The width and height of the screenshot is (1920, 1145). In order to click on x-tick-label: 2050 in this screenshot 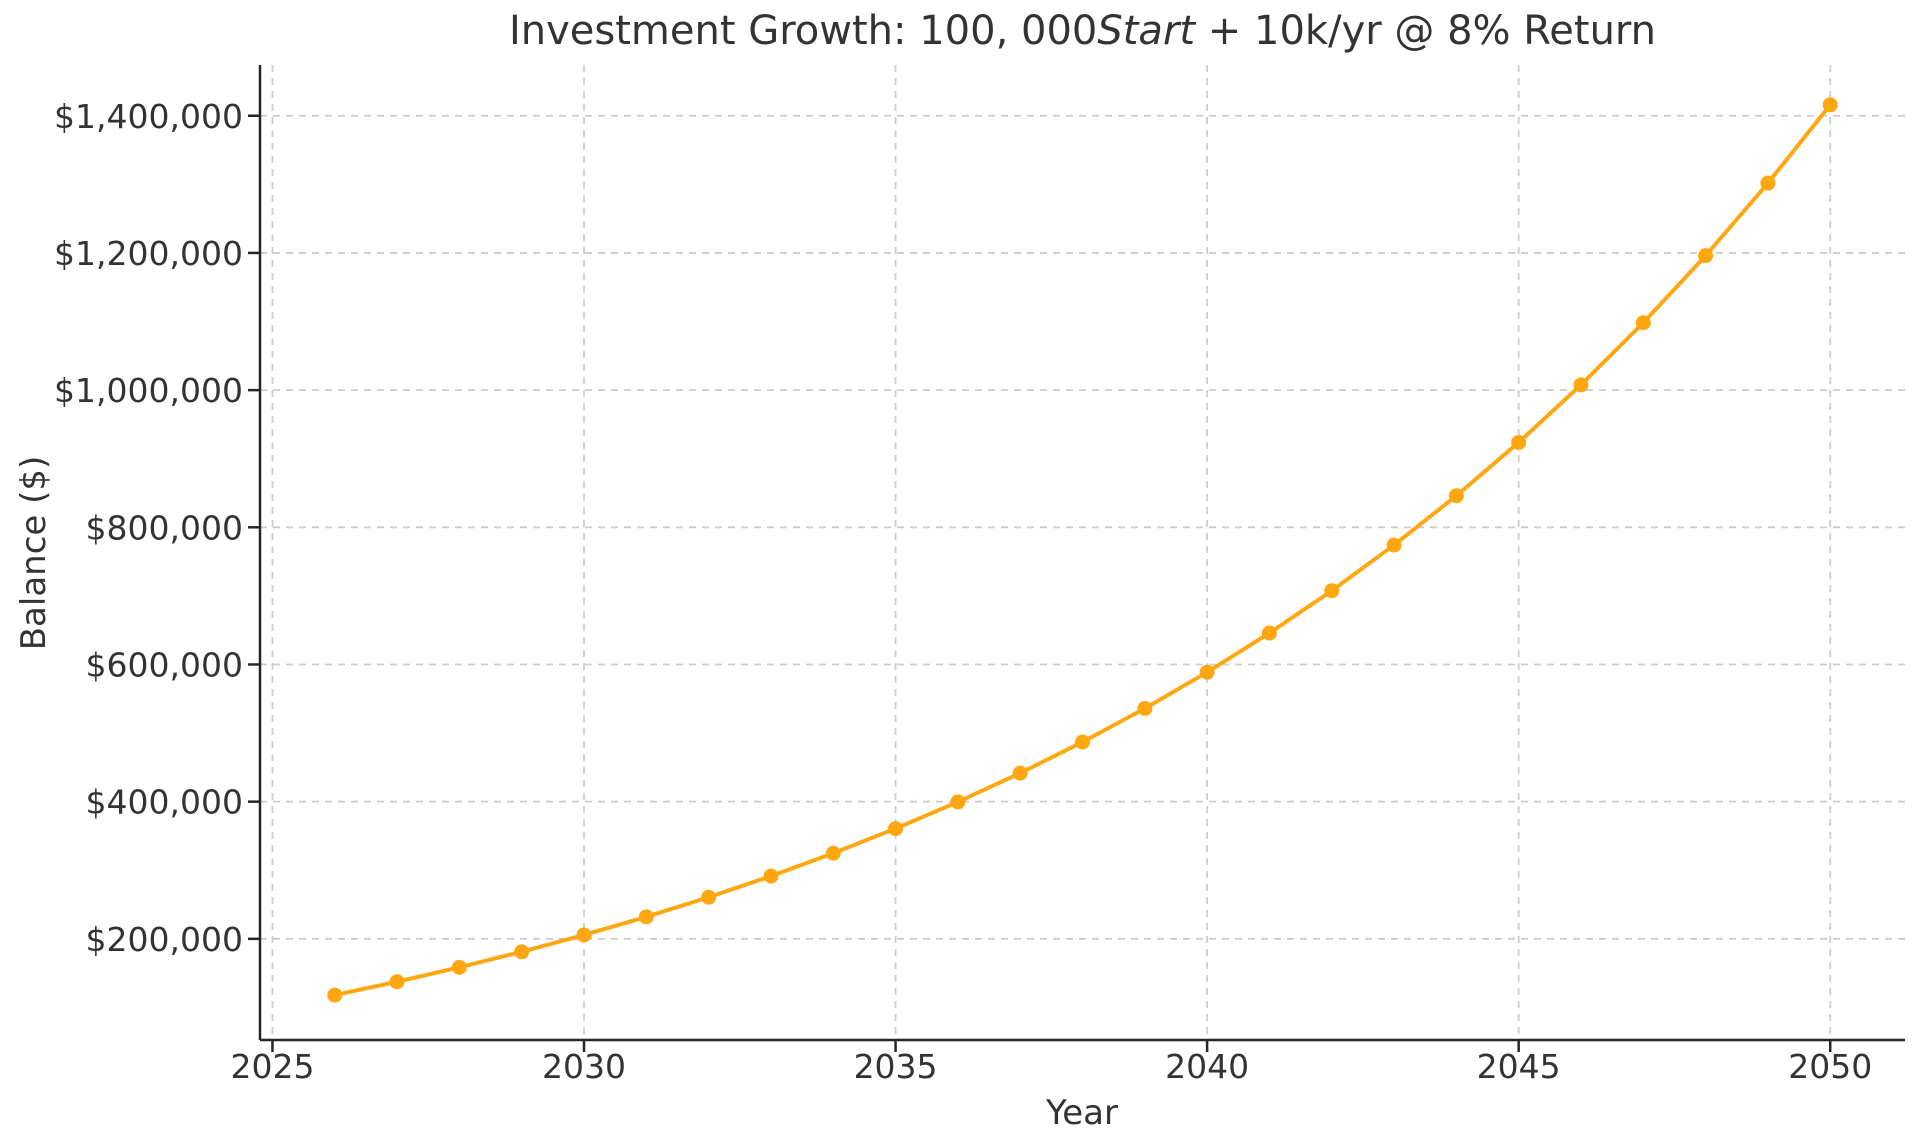, I will do `click(1830, 1066)`.